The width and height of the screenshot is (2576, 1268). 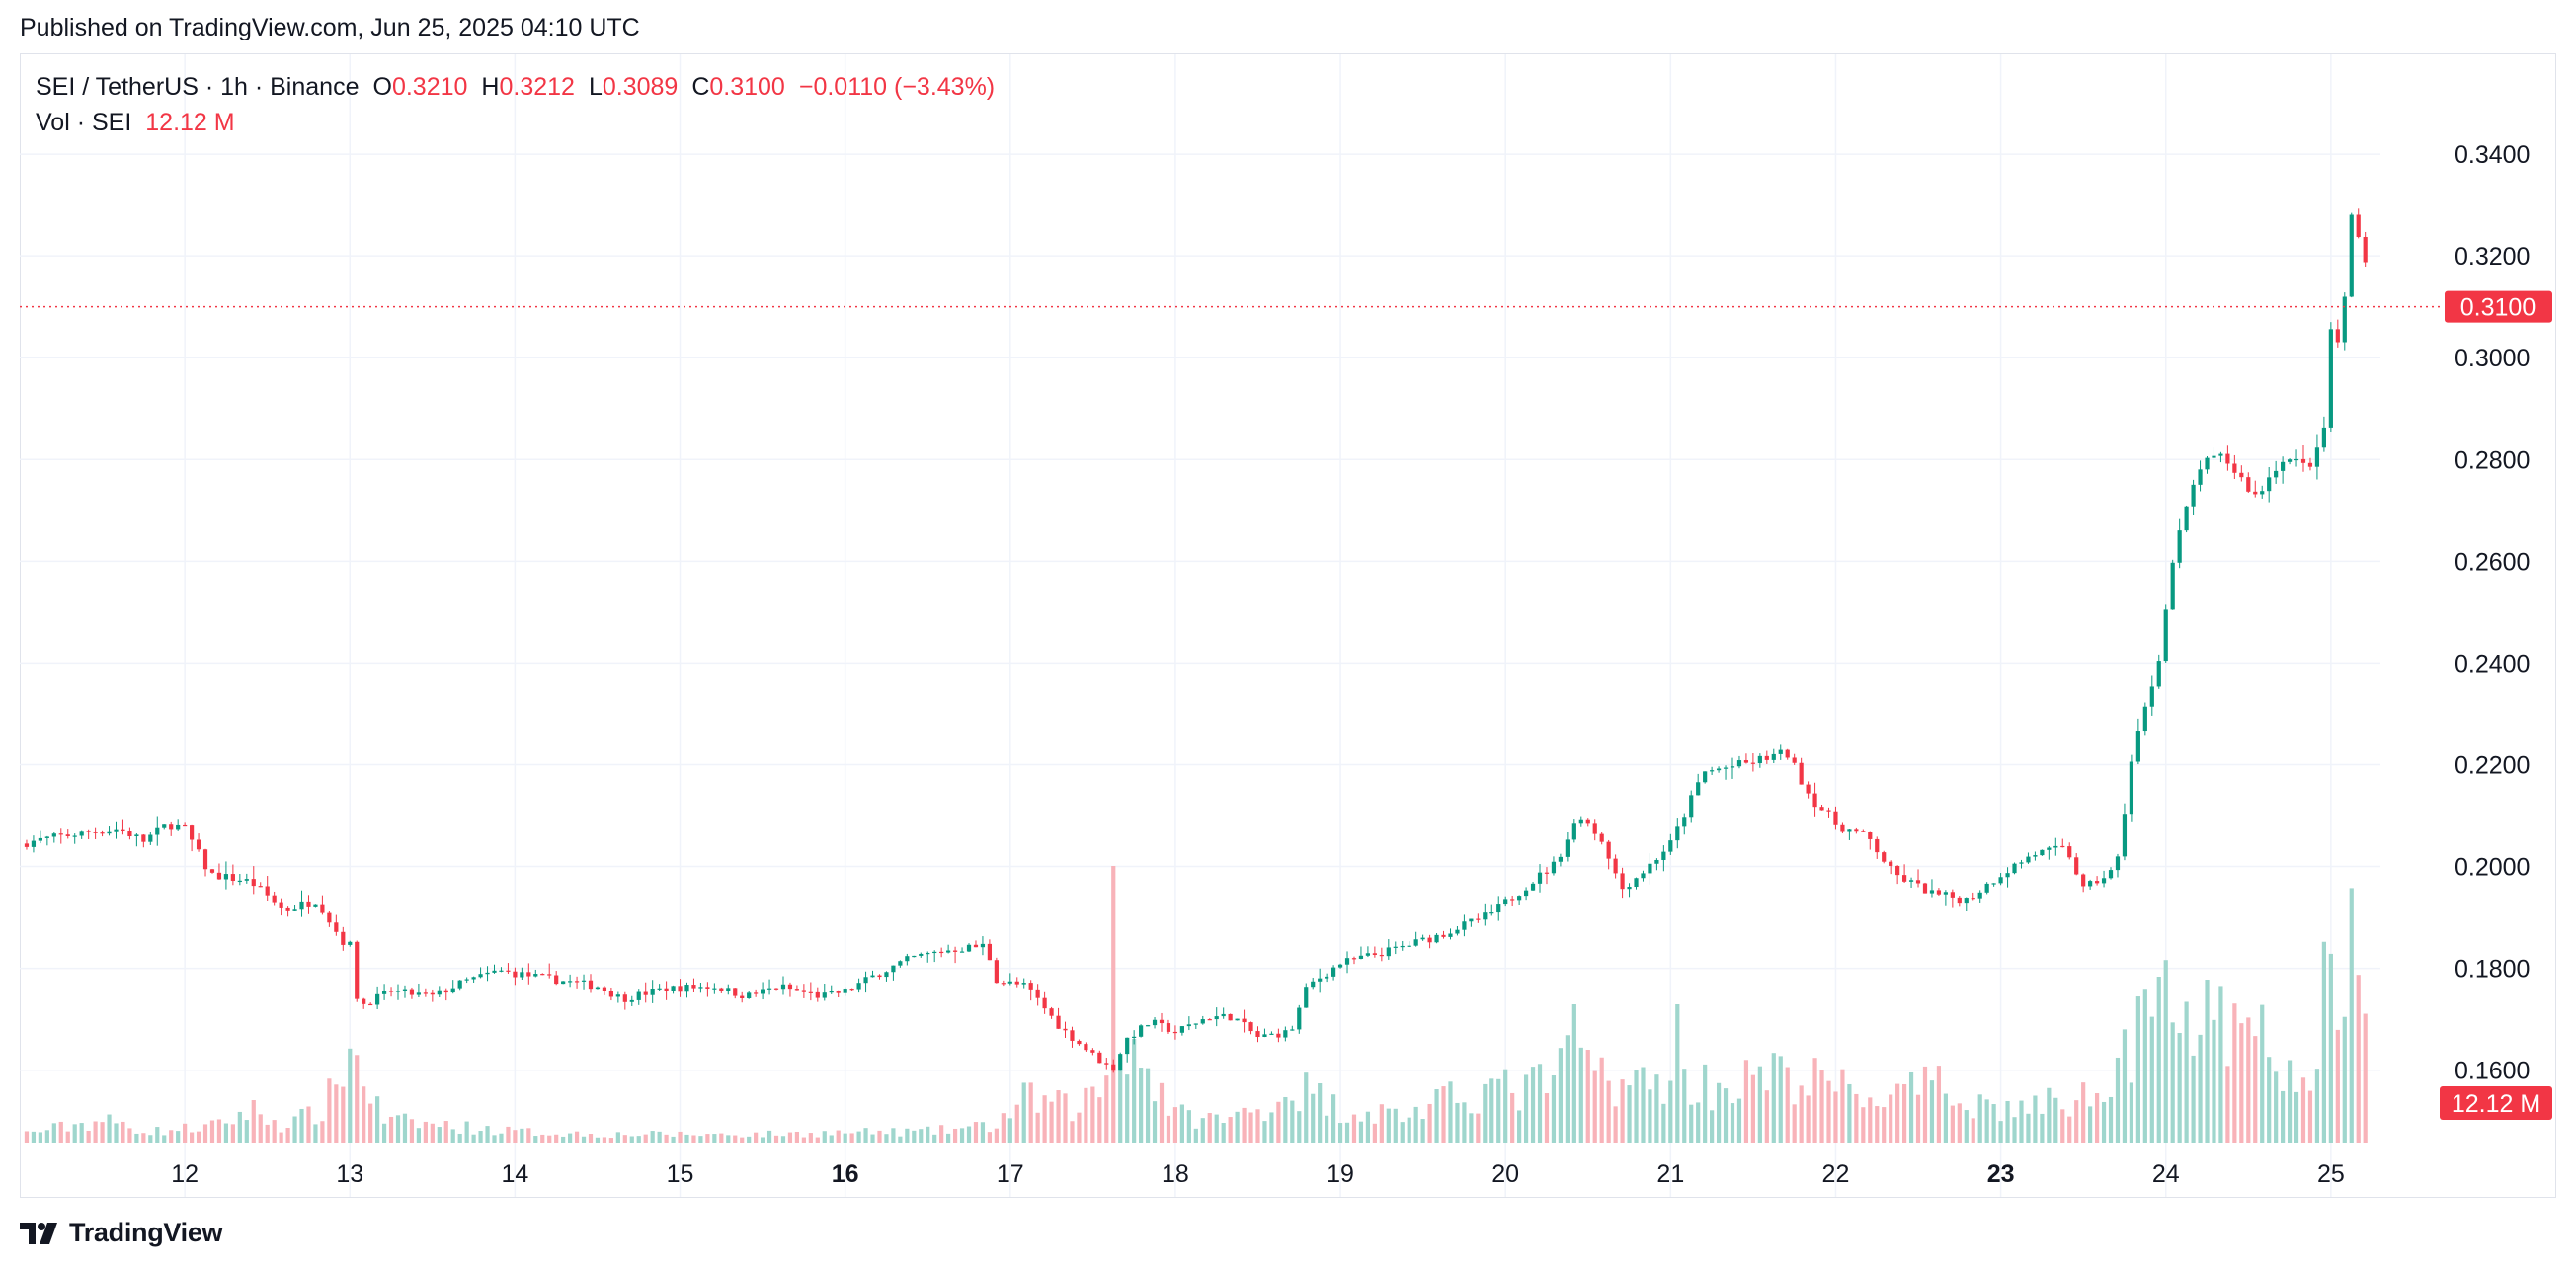 I want to click on legend-symbol: SEI / TetherUS · 1h · Binance, so click(x=198, y=87).